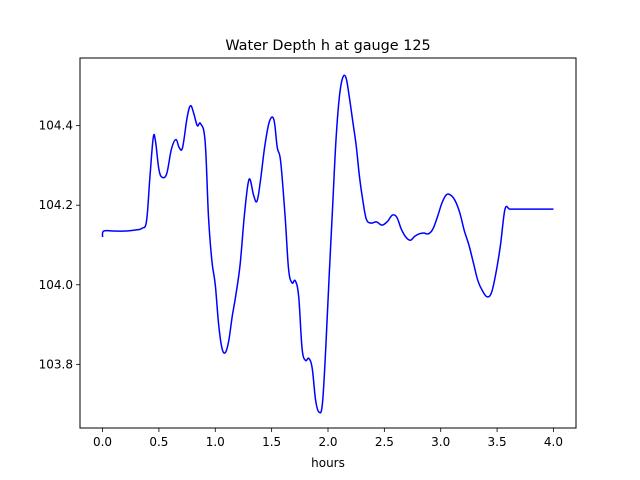  I want to click on x-tick-label: 1.5, so click(271, 442).